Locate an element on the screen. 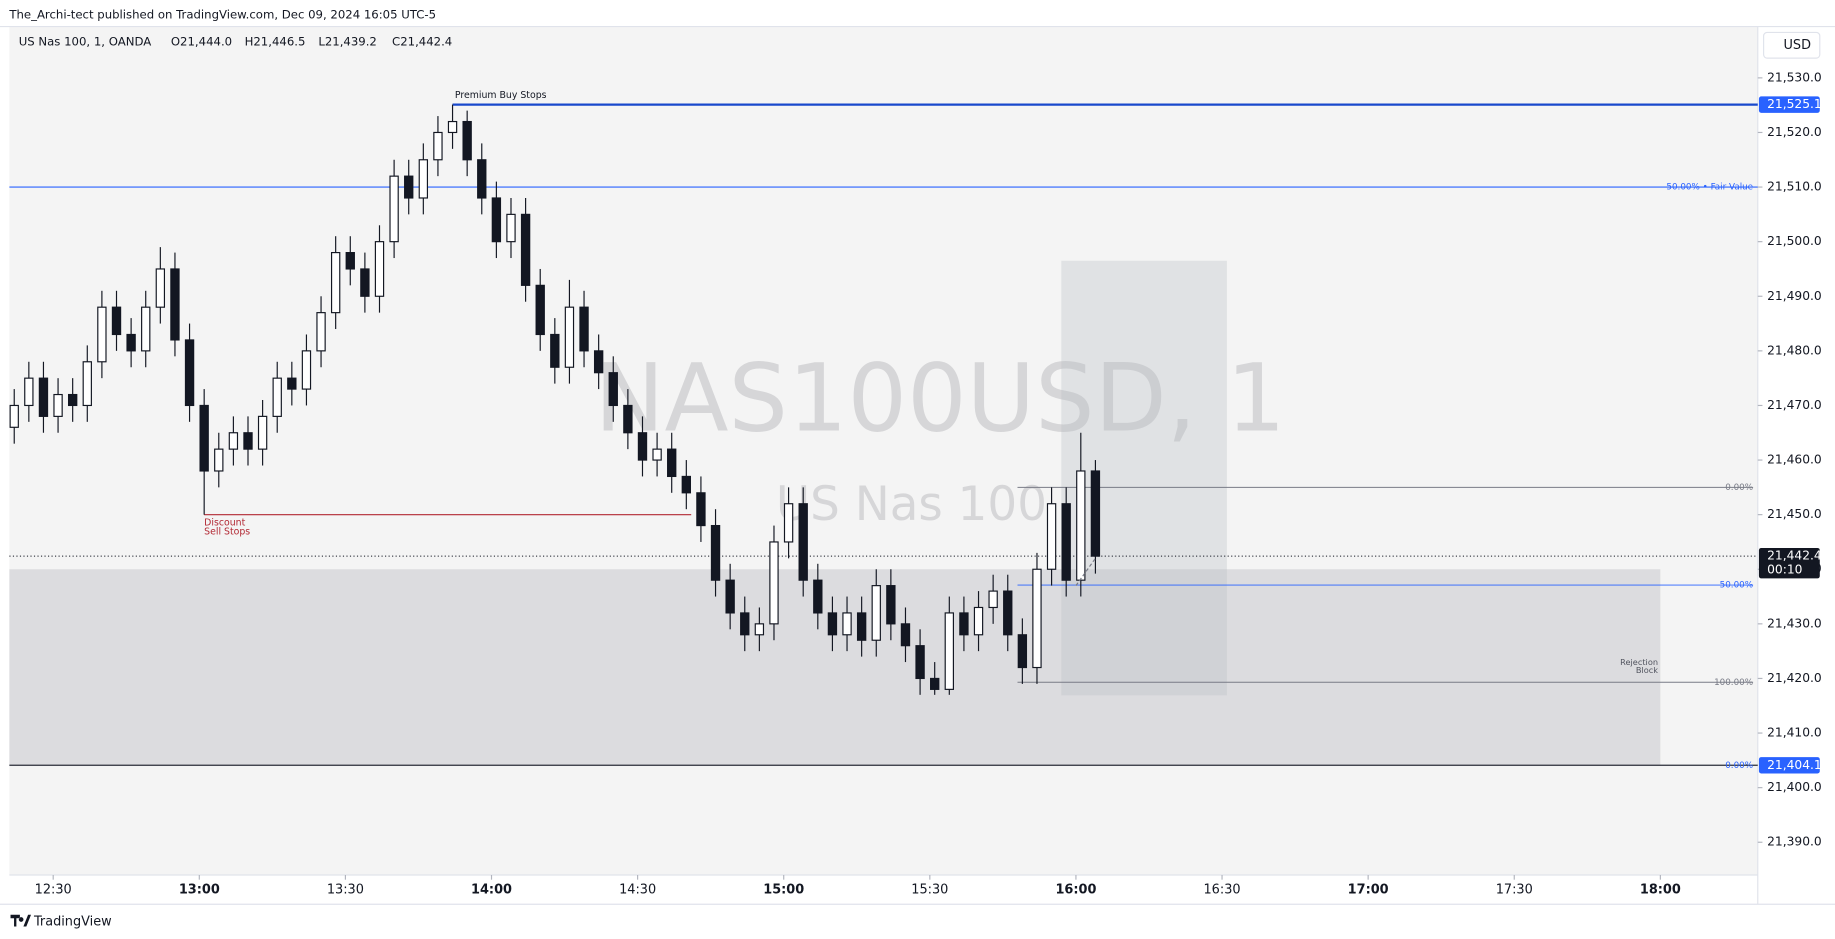 The width and height of the screenshot is (1835, 939). y-tick-label: 21,420.0 is located at coordinates (1794, 678).